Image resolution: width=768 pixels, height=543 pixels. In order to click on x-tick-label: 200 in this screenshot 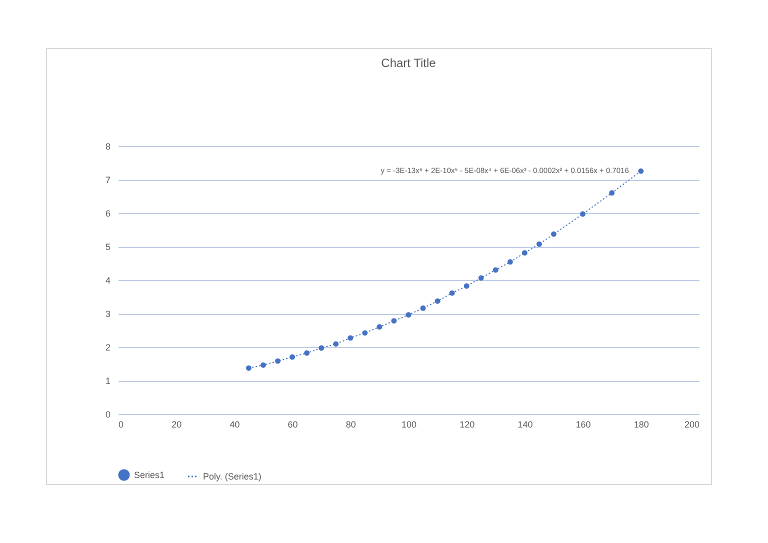, I will do `click(692, 425)`.